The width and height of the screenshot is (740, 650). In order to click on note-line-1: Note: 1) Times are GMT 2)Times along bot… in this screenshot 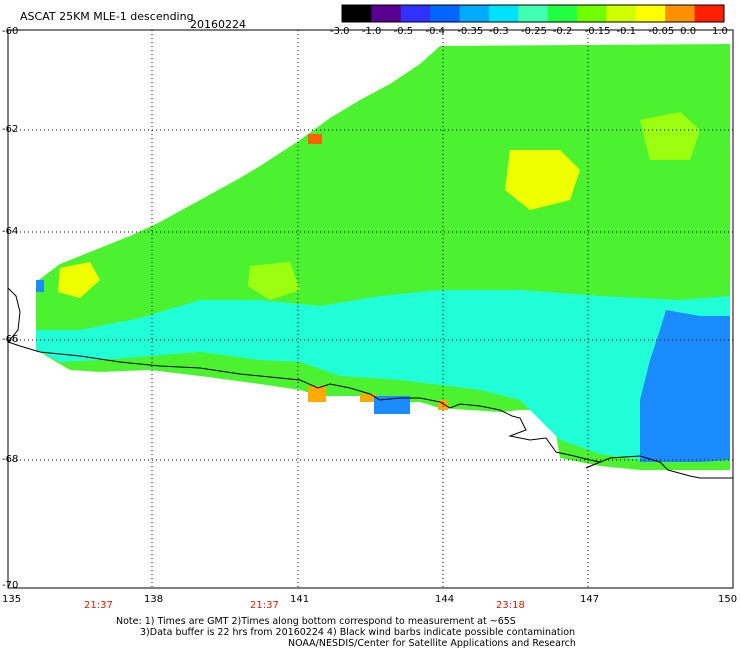, I will do `click(316, 621)`.